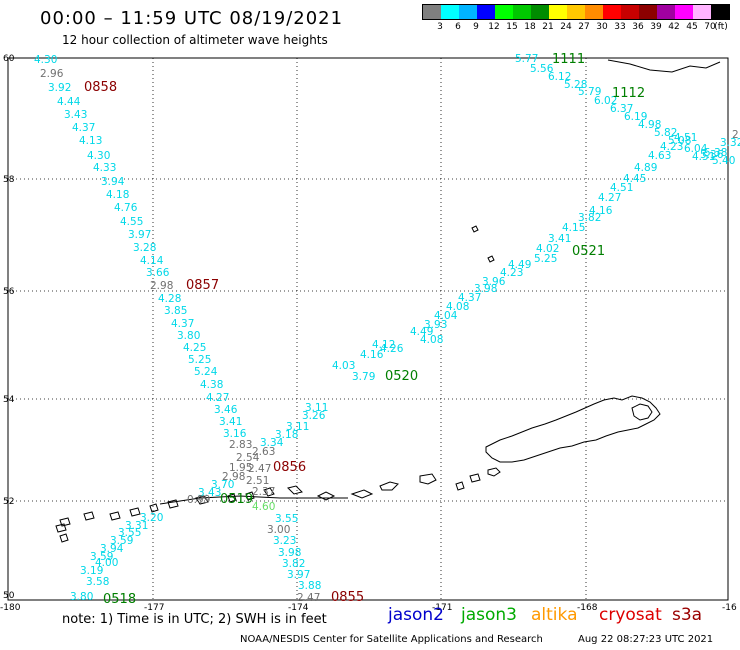 Image resolution: width=740 pixels, height=650 pixels. I want to click on wave-height-reading: 2.63, so click(263, 452).